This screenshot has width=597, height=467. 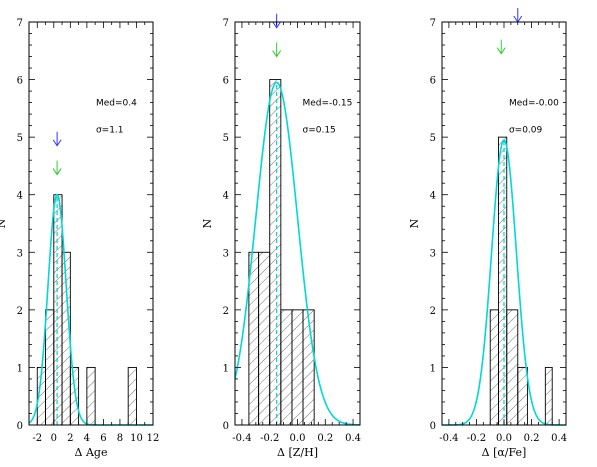 I want to click on median-annotation: Med=-0.00, so click(x=534, y=103).